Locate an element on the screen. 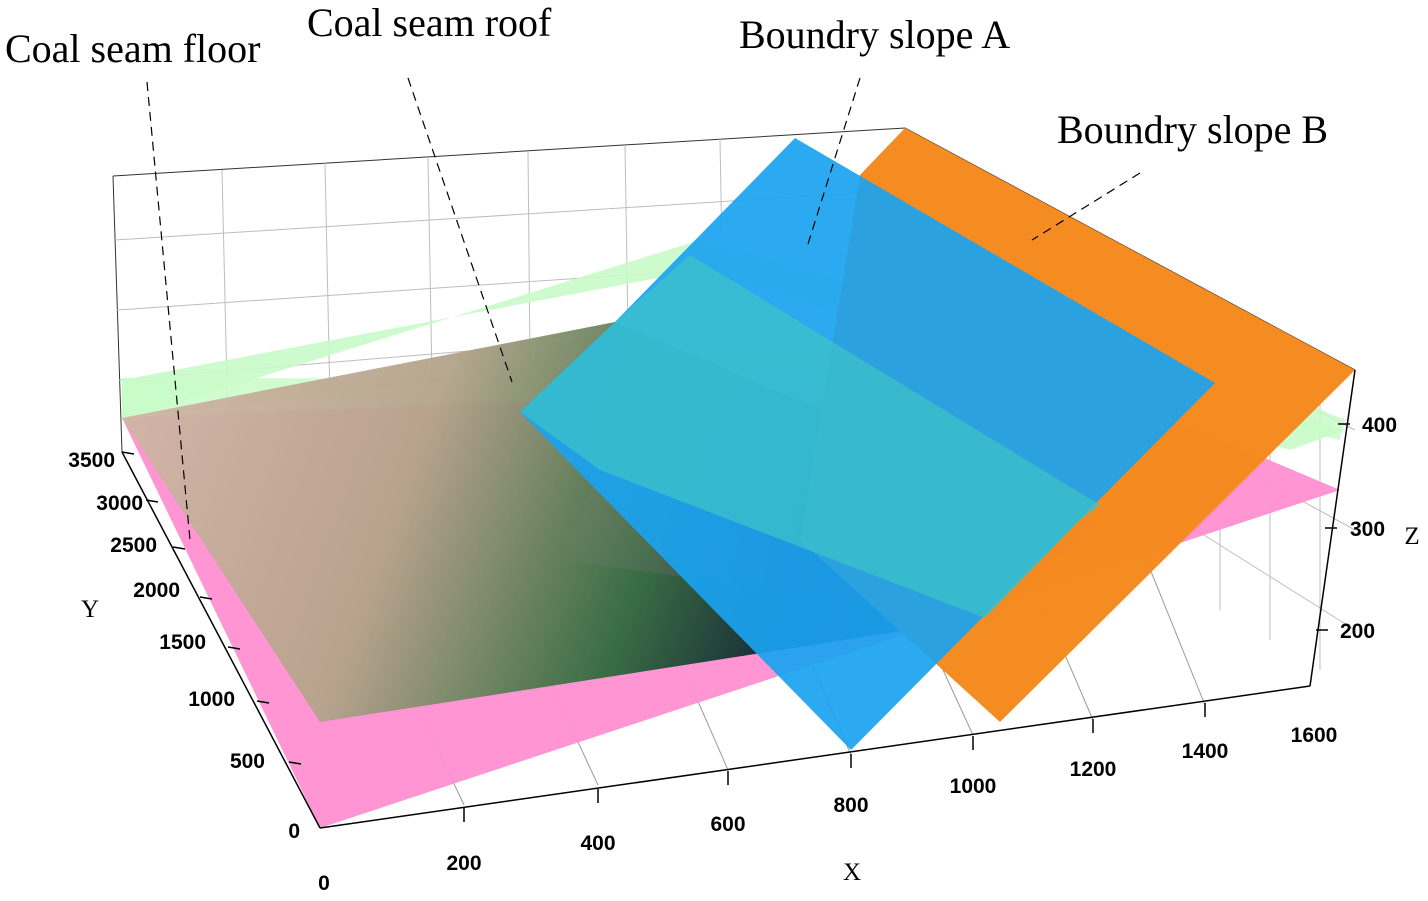 This screenshot has height=901, width=1428. box-left-vertical is located at coordinates (117, 314).